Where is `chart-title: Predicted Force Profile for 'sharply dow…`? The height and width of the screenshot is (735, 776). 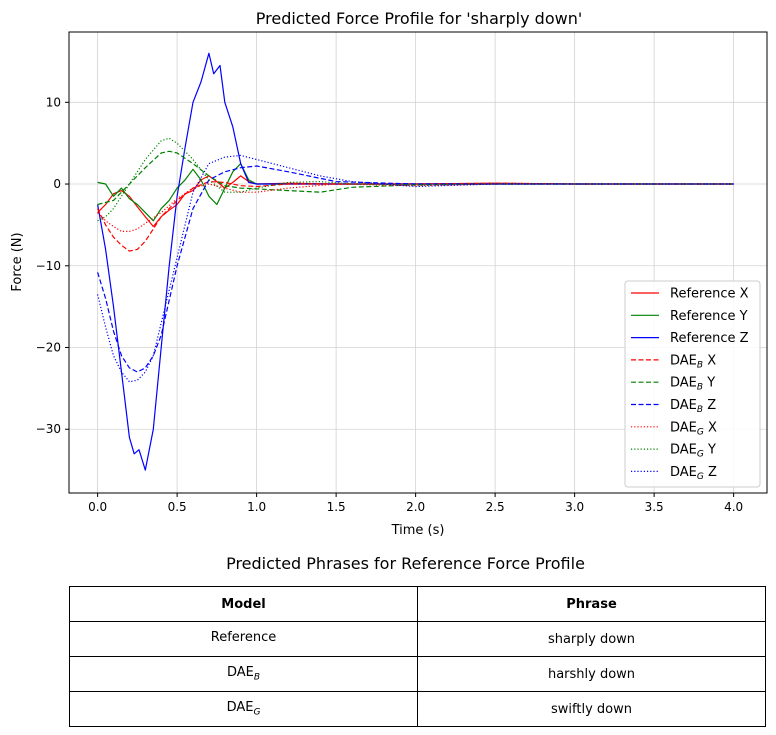
chart-title: Predicted Force Profile for 'sharply dow… is located at coordinates (419, 18).